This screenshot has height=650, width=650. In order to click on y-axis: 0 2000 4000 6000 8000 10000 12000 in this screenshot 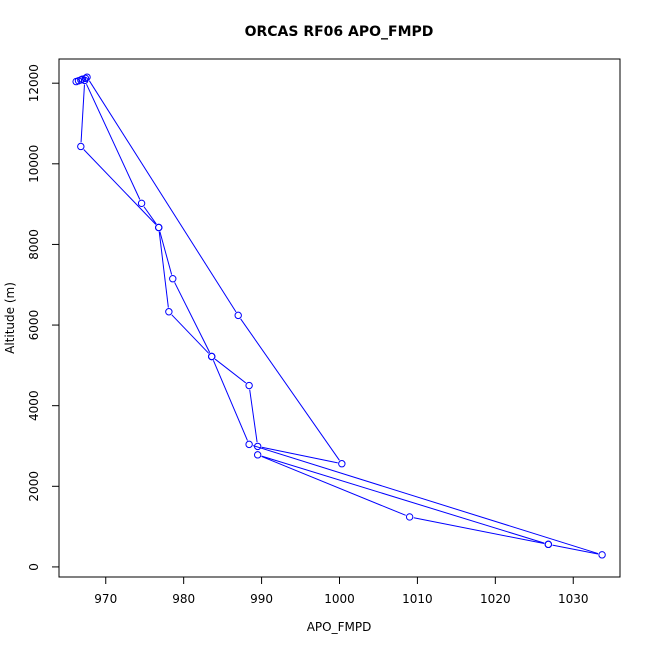, I will do `click(43, 317)`.